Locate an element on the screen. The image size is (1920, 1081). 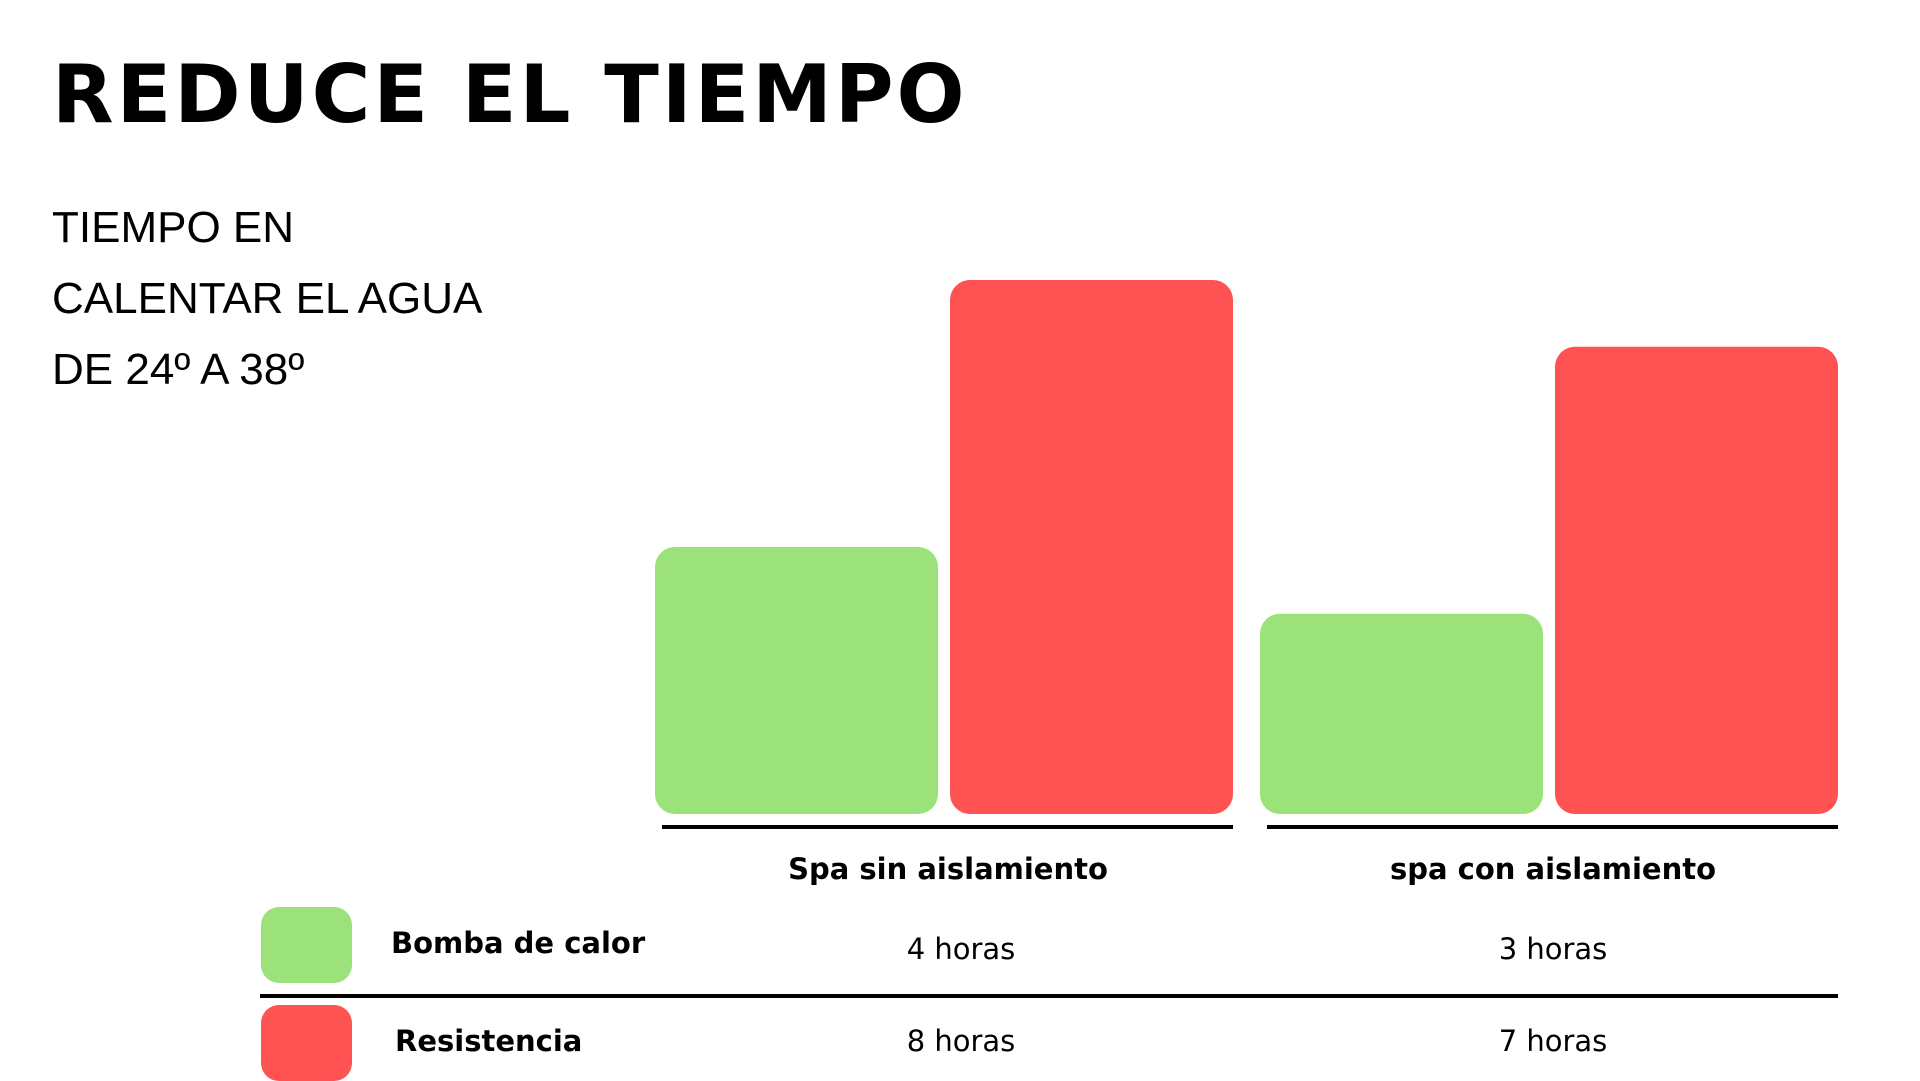
page-title: REDUCE EL TIEMPO is located at coordinates (510, 94).